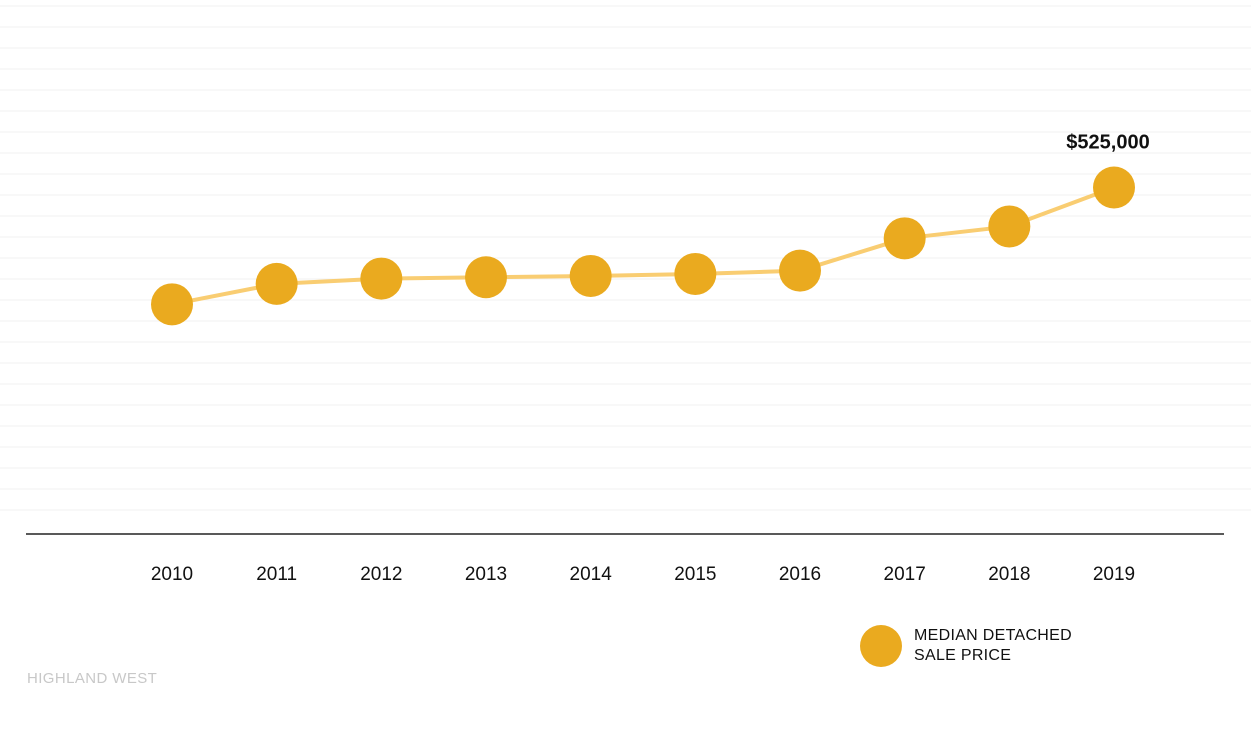  I want to click on data-label-2019: $525,000, so click(1107, 143).